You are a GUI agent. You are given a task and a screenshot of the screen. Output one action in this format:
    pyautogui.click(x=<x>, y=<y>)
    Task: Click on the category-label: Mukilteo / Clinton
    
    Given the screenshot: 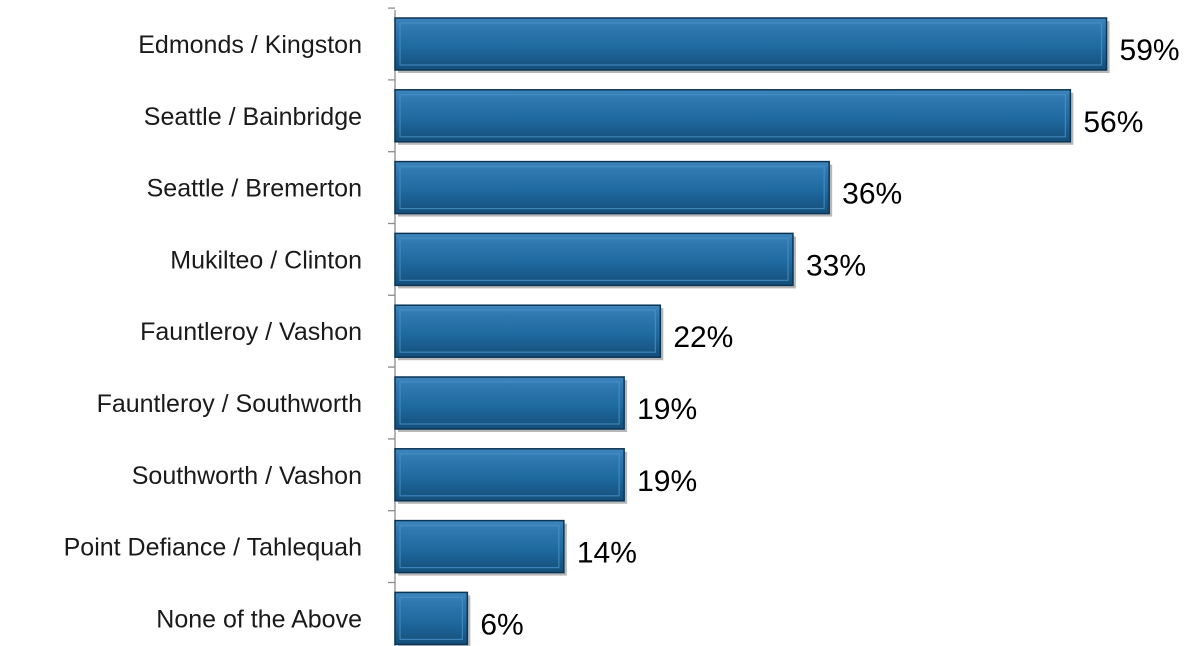 What is the action you would take?
    pyautogui.click(x=266, y=260)
    